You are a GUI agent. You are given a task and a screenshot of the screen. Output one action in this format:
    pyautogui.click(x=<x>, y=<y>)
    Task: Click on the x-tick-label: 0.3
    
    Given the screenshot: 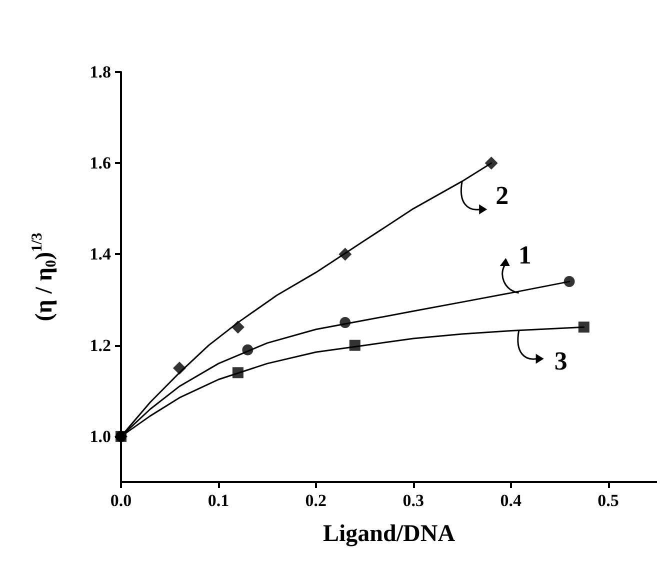 What is the action you would take?
    pyautogui.click(x=413, y=500)
    